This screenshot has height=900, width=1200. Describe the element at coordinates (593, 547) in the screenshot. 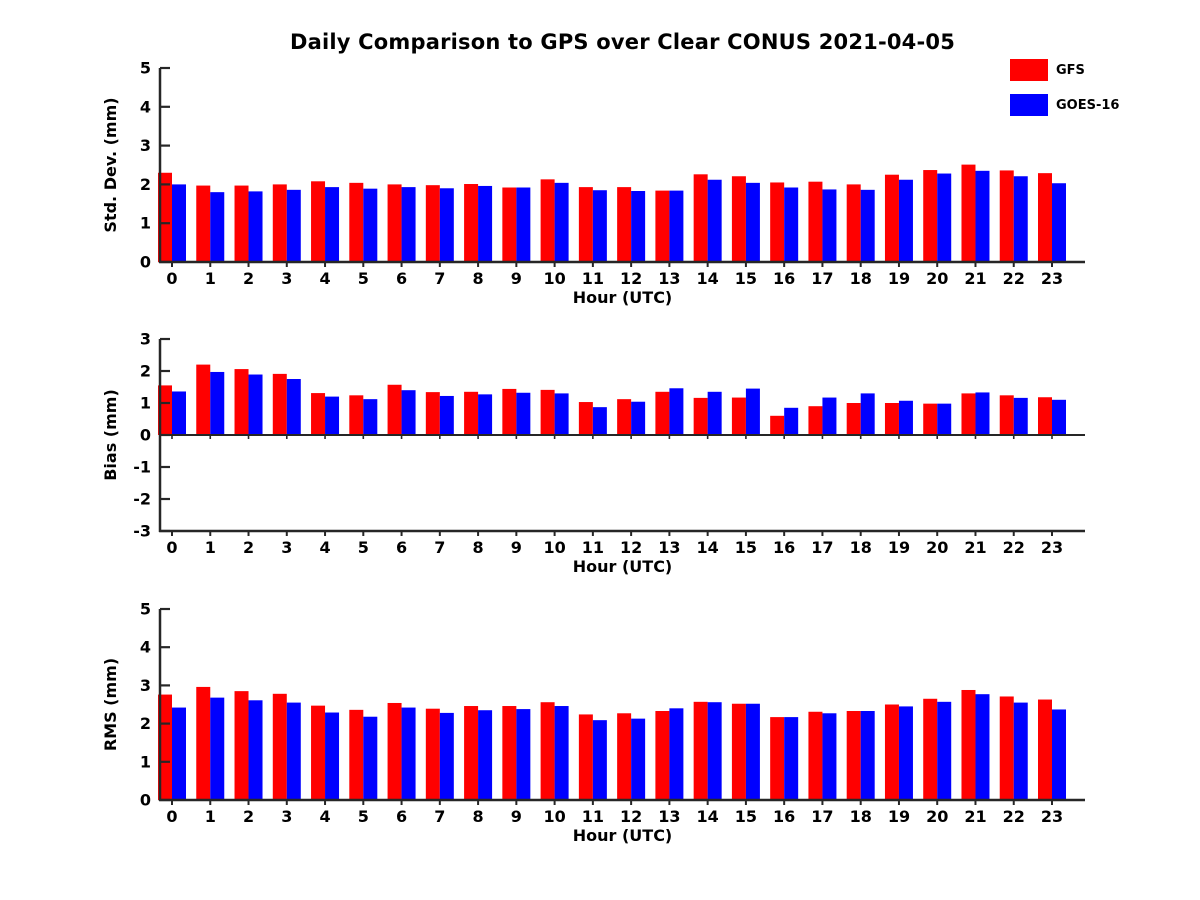

I see `x-tick-label: 11` at that location.